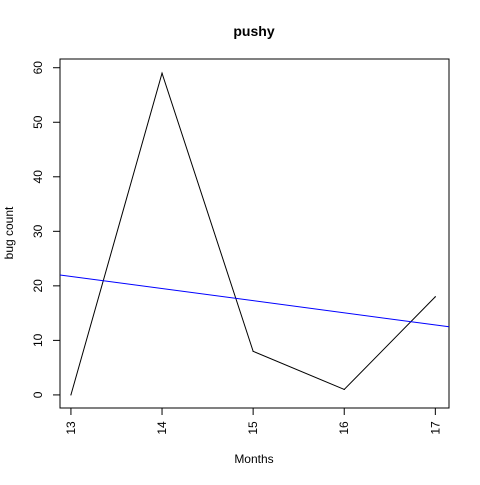 Image resolution: width=480 pixels, height=485 pixels. What do you see at coordinates (435, 428) in the screenshot?
I see `x-tick-label: 17` at bounding box center [435, 428].